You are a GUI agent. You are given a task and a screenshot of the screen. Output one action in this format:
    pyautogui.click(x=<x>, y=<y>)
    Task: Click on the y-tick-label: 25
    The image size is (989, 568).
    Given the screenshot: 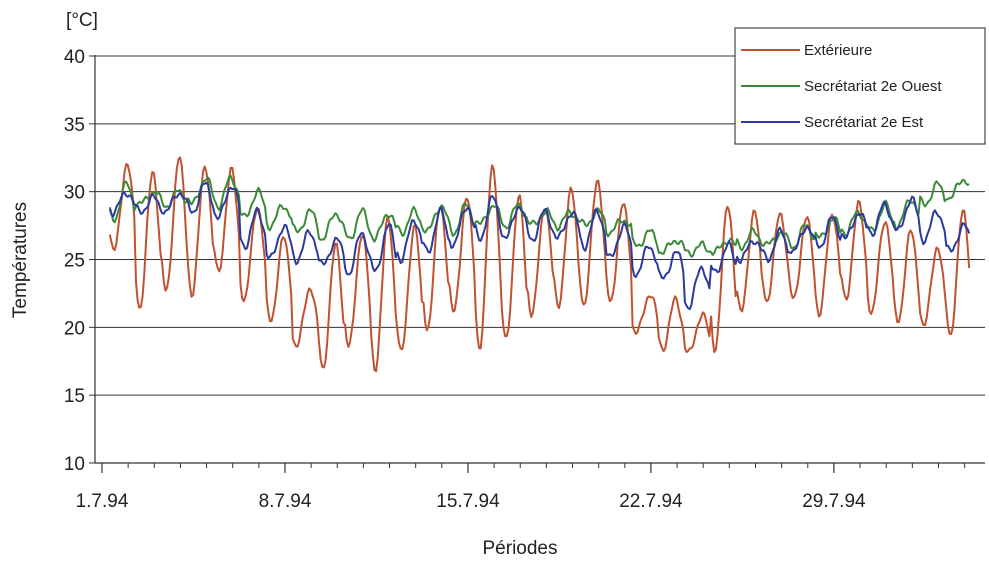 What is the action you would take?
    pyautogui.click(x=74, y=261)
    